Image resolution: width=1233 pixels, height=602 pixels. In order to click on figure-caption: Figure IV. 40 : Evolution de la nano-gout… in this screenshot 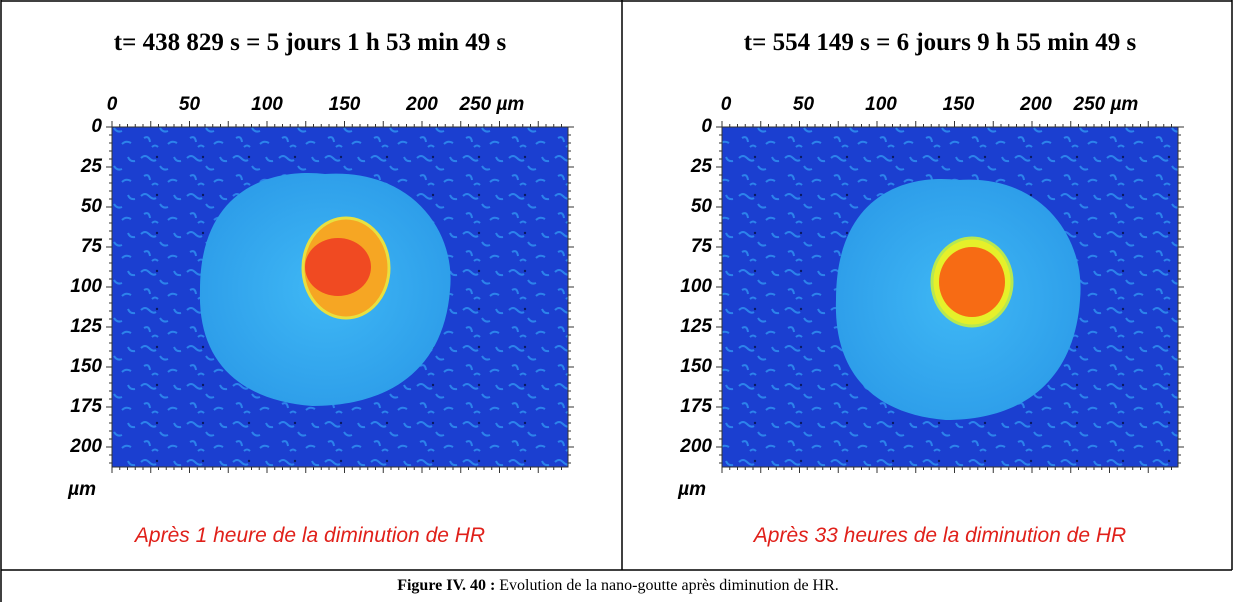, I will do `click(618, 585)`.